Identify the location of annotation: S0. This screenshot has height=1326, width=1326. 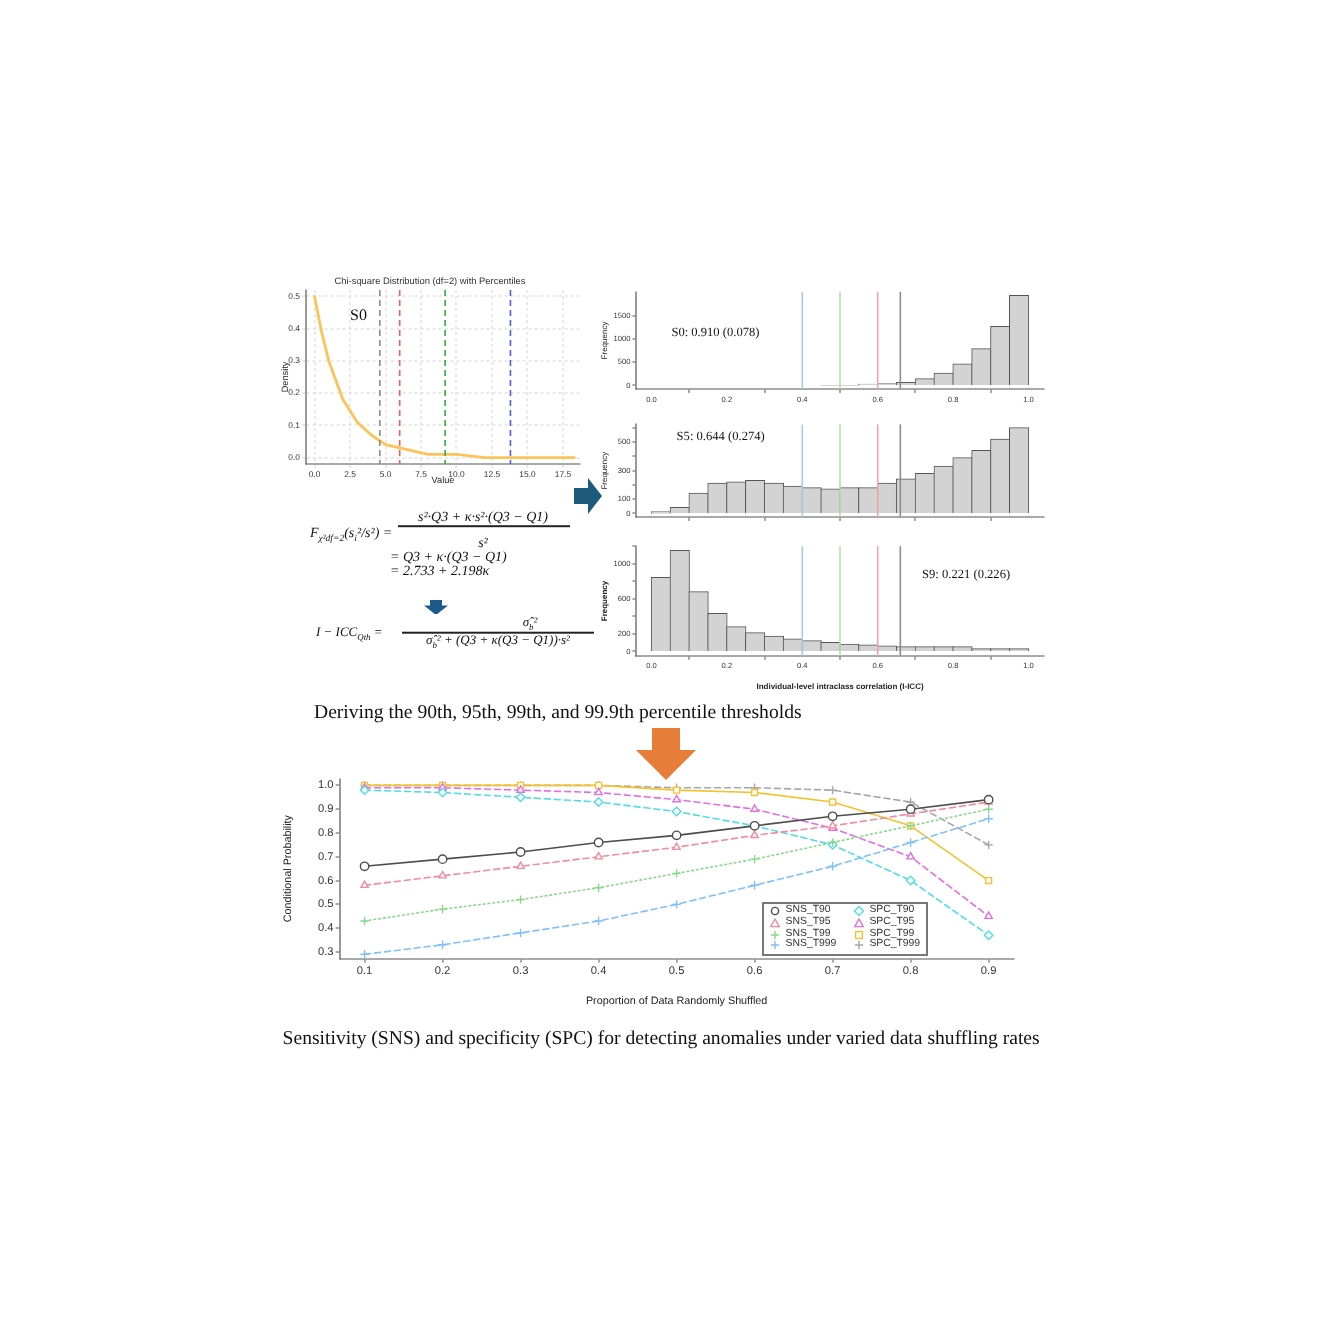
(358, 314).